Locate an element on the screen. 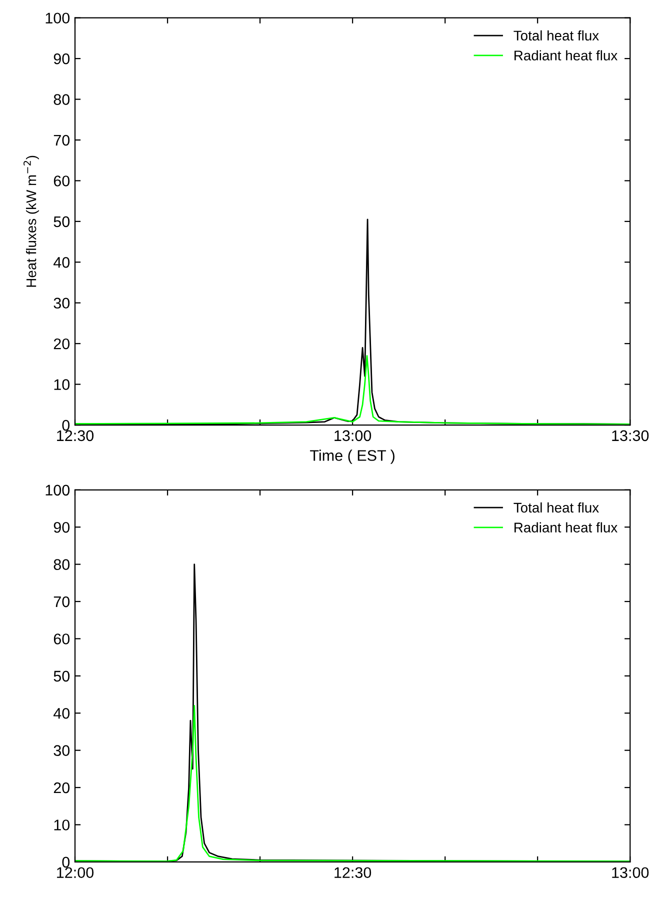 The height and width of the screenshot is (915, 655). x-tick-label: 12:00 is located at coordinates (75, 872).